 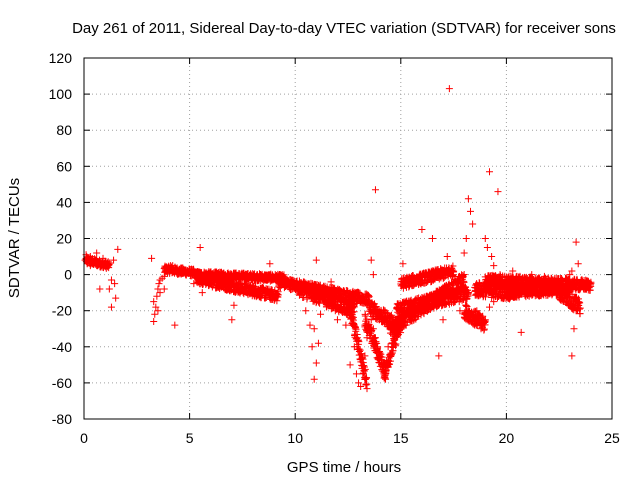 What do you see at coordinates (62, 311) in the screenshot?
I see `y-tick-label: -20` at bounding box center [62, 311].